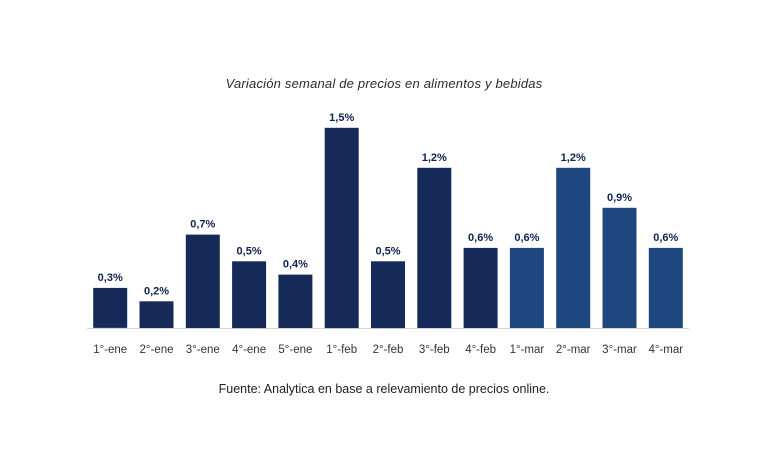  I want to click on data-label-11: 0,9%, so click(619, 198).